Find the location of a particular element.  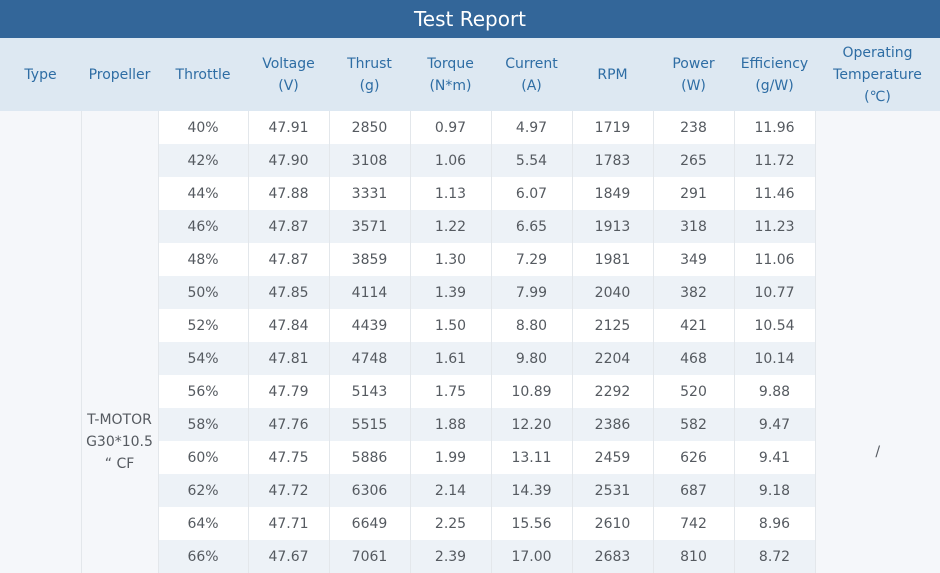

data-cell: 62% is located at coordinates (202, 490).